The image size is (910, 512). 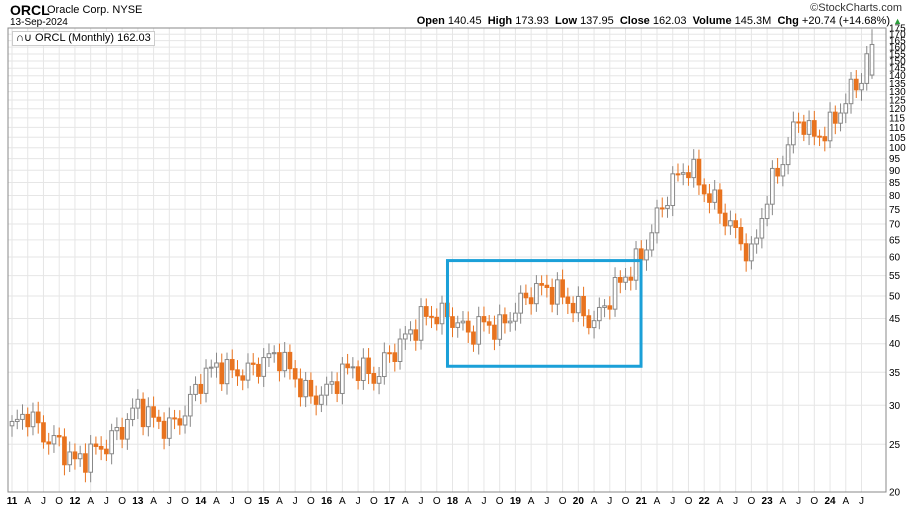 I want to click on y-tick-label: 135, so click(x=897, y=84).